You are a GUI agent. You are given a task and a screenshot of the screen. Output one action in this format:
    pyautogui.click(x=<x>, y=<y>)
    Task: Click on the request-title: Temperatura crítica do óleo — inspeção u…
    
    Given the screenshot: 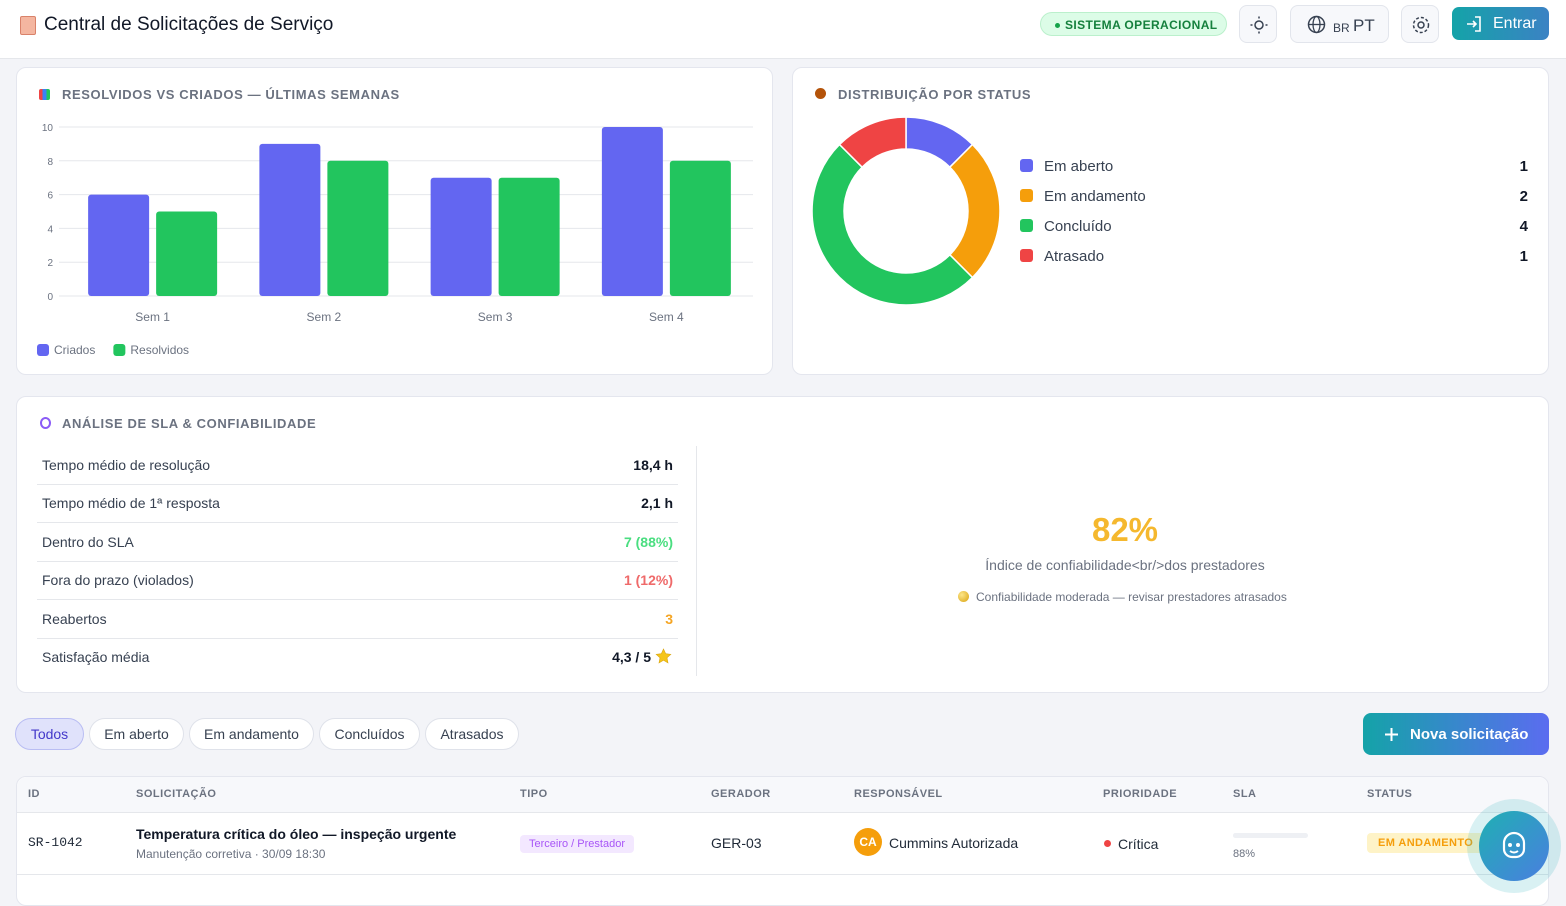 What is the action you would take?
    pyautogui.click(x=296, y=834)
    